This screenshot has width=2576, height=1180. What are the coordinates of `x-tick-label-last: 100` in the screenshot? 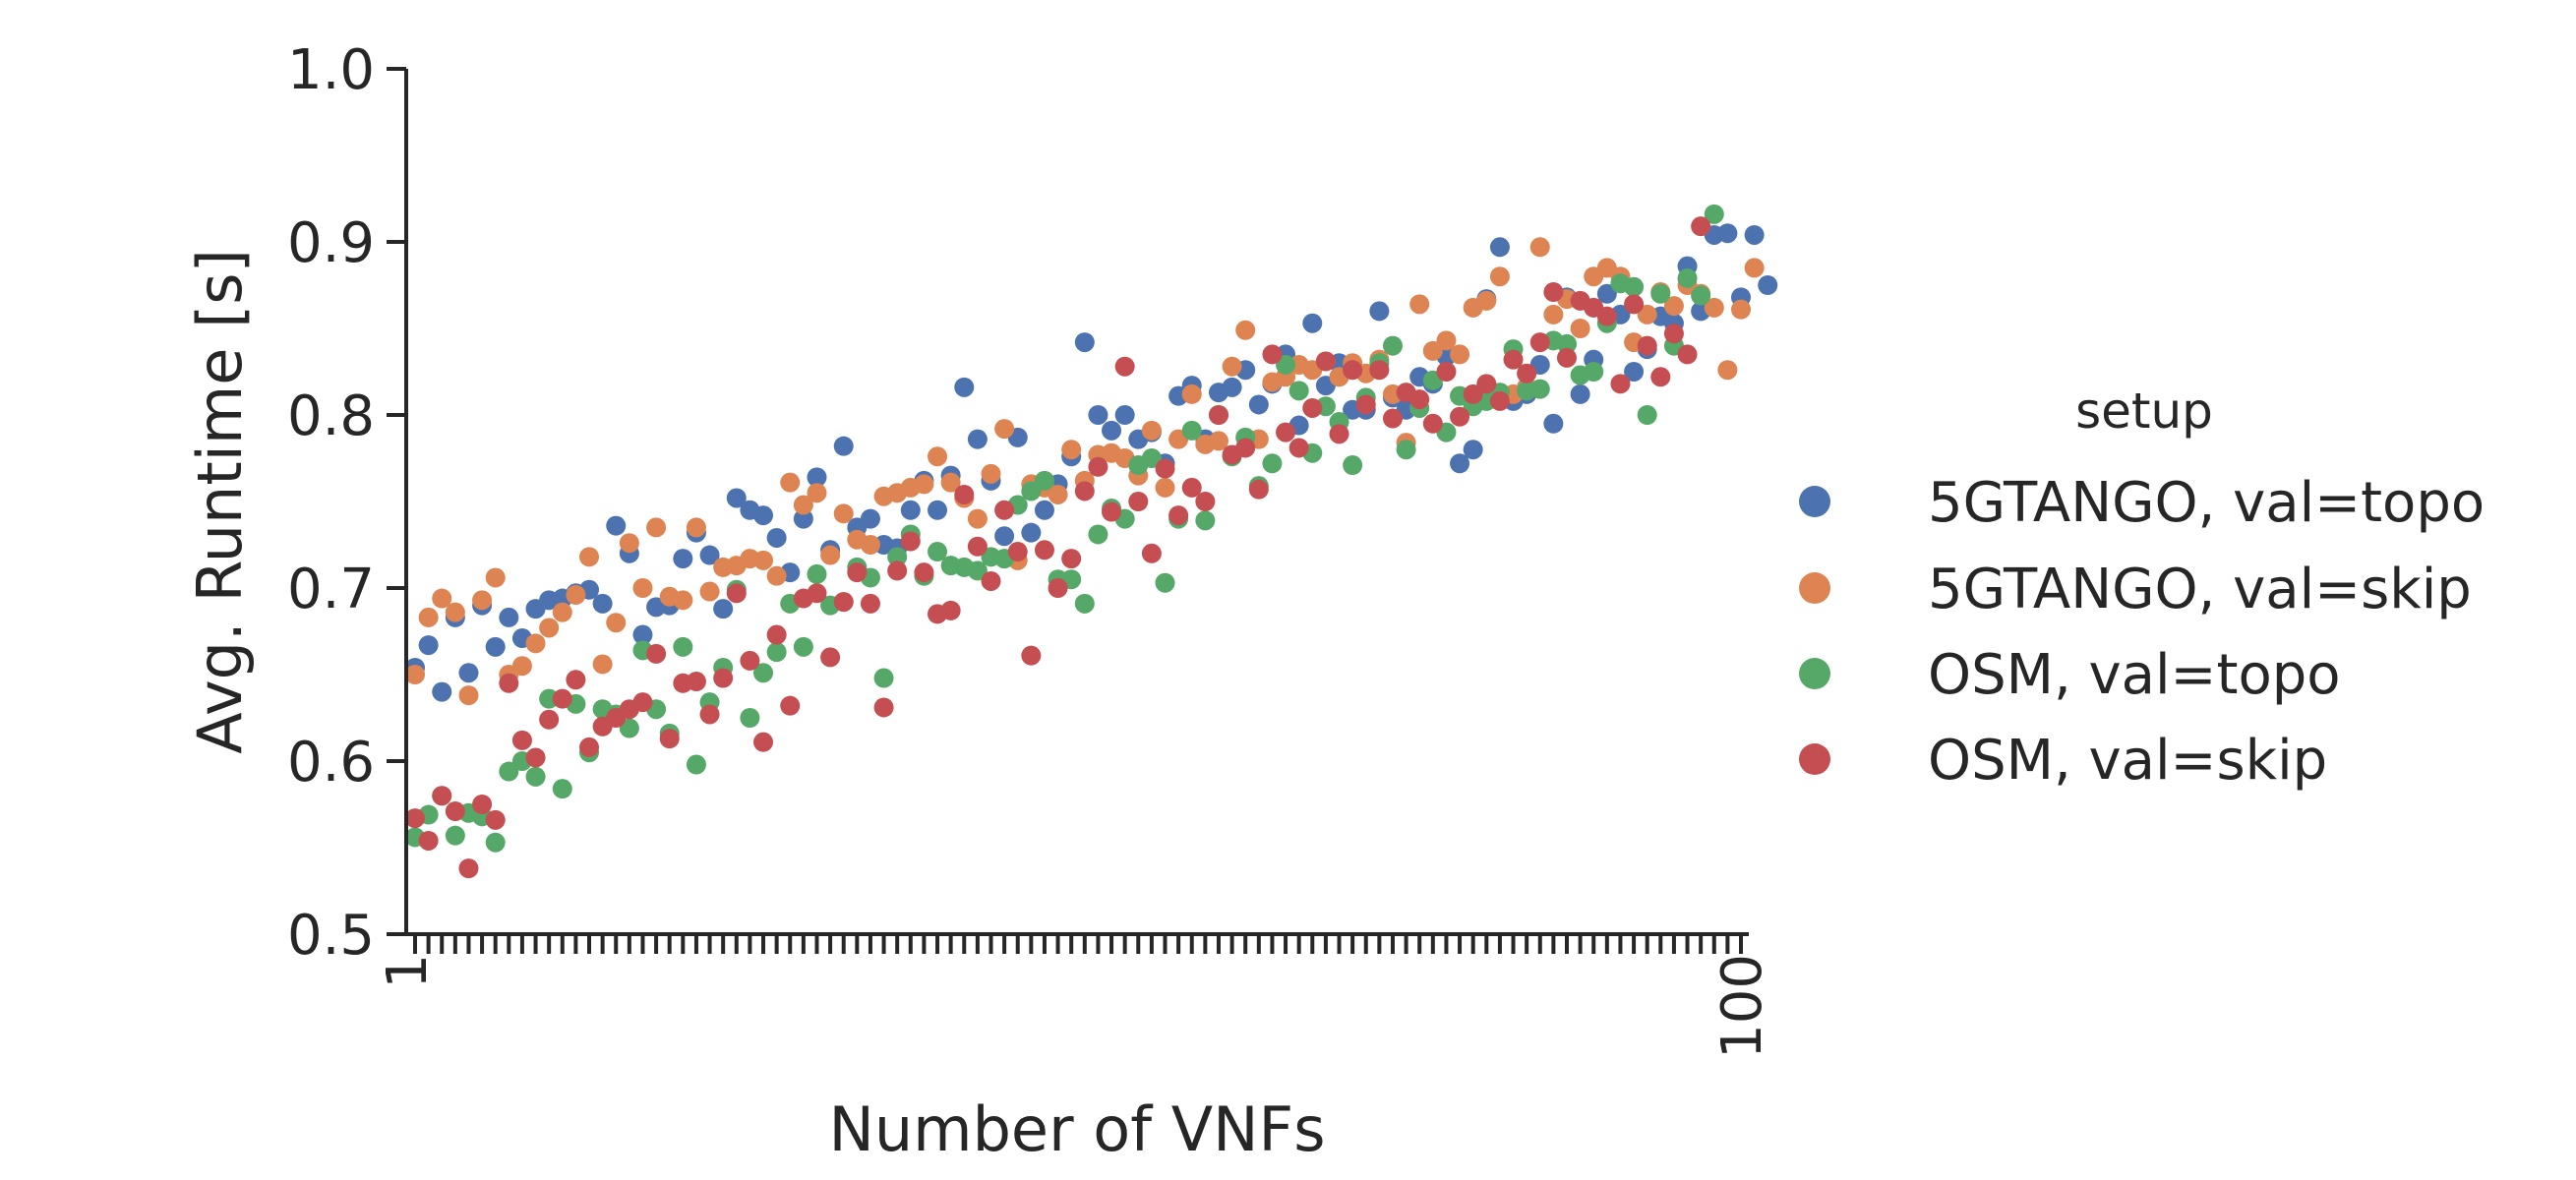 It's located at (1742, 1006).